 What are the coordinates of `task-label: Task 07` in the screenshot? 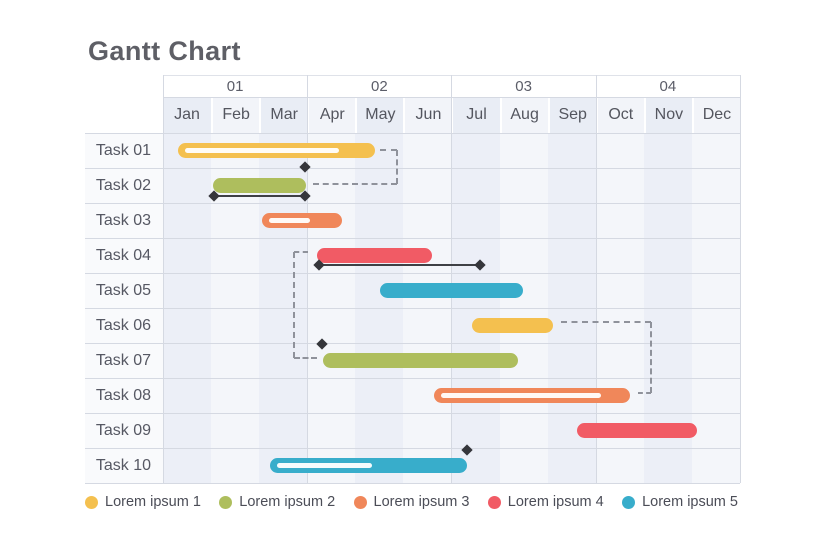 It's located at (124, 360).